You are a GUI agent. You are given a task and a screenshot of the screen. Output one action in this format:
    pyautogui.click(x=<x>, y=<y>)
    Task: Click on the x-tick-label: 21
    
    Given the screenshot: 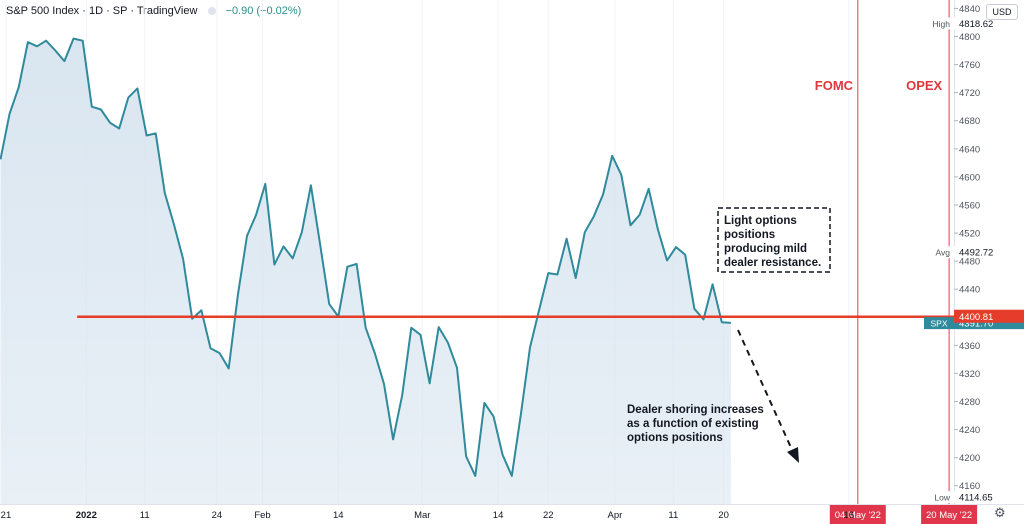 What is the action you would take?
    pyautogui.click(x=6, y=515)
    